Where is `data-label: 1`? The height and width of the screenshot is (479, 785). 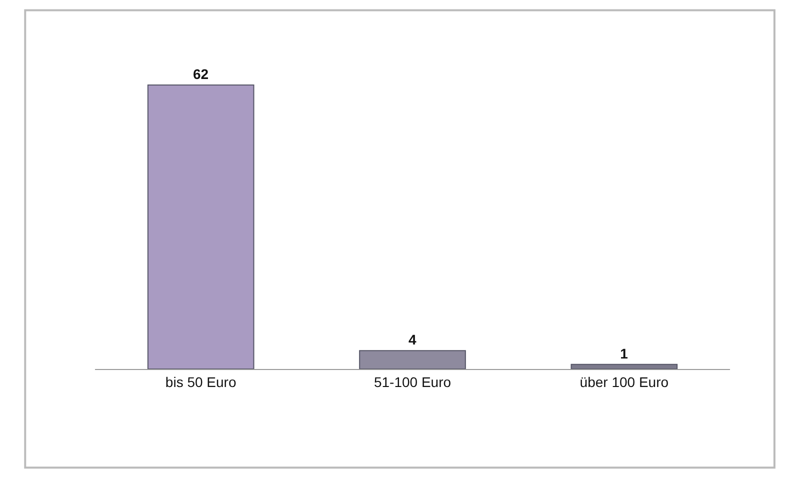
data-label: 1 is located at coordinates (624, 353).